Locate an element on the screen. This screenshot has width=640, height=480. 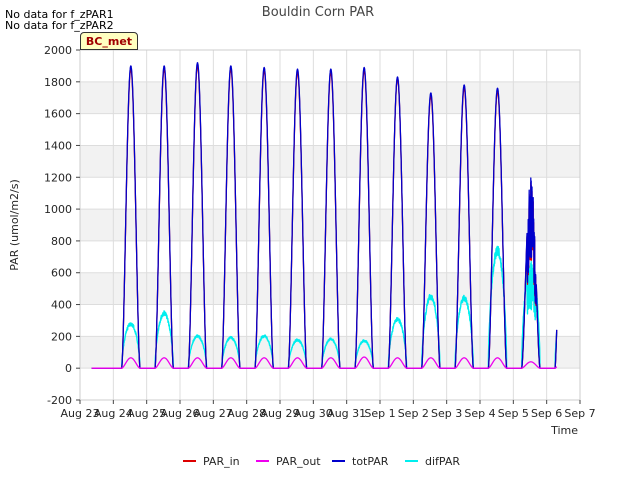
chart-title: Bouldin Corn PAR is located at coordinates (318, 12).